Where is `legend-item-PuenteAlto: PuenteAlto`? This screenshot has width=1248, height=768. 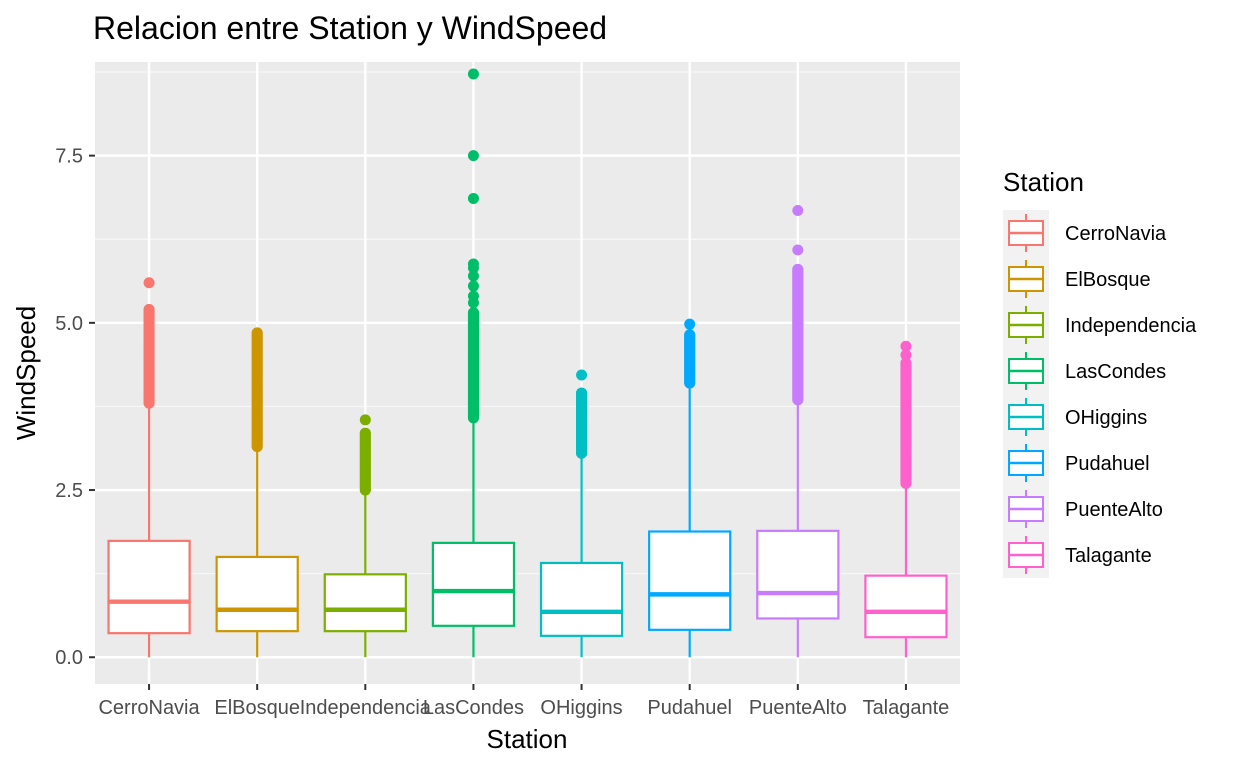
legend-item-PuenteAlto: PuenteAlto is located at coordinates (1083, 509).